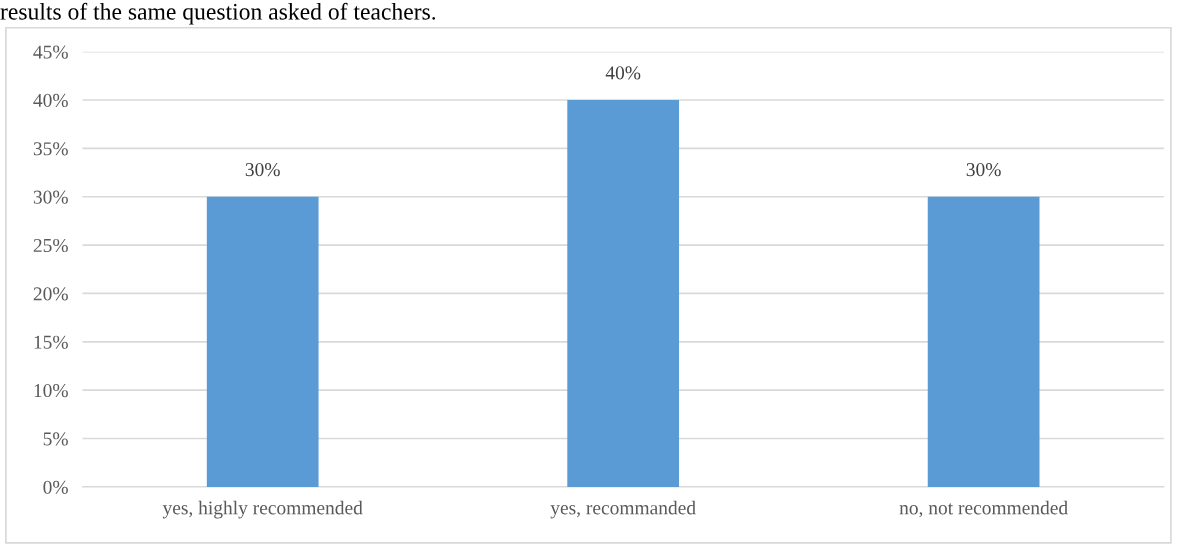  What do you see at coordinates (55, 487) in the screenshot?
I see `y-tick-label: 0%` at bounding box center [55, 487].